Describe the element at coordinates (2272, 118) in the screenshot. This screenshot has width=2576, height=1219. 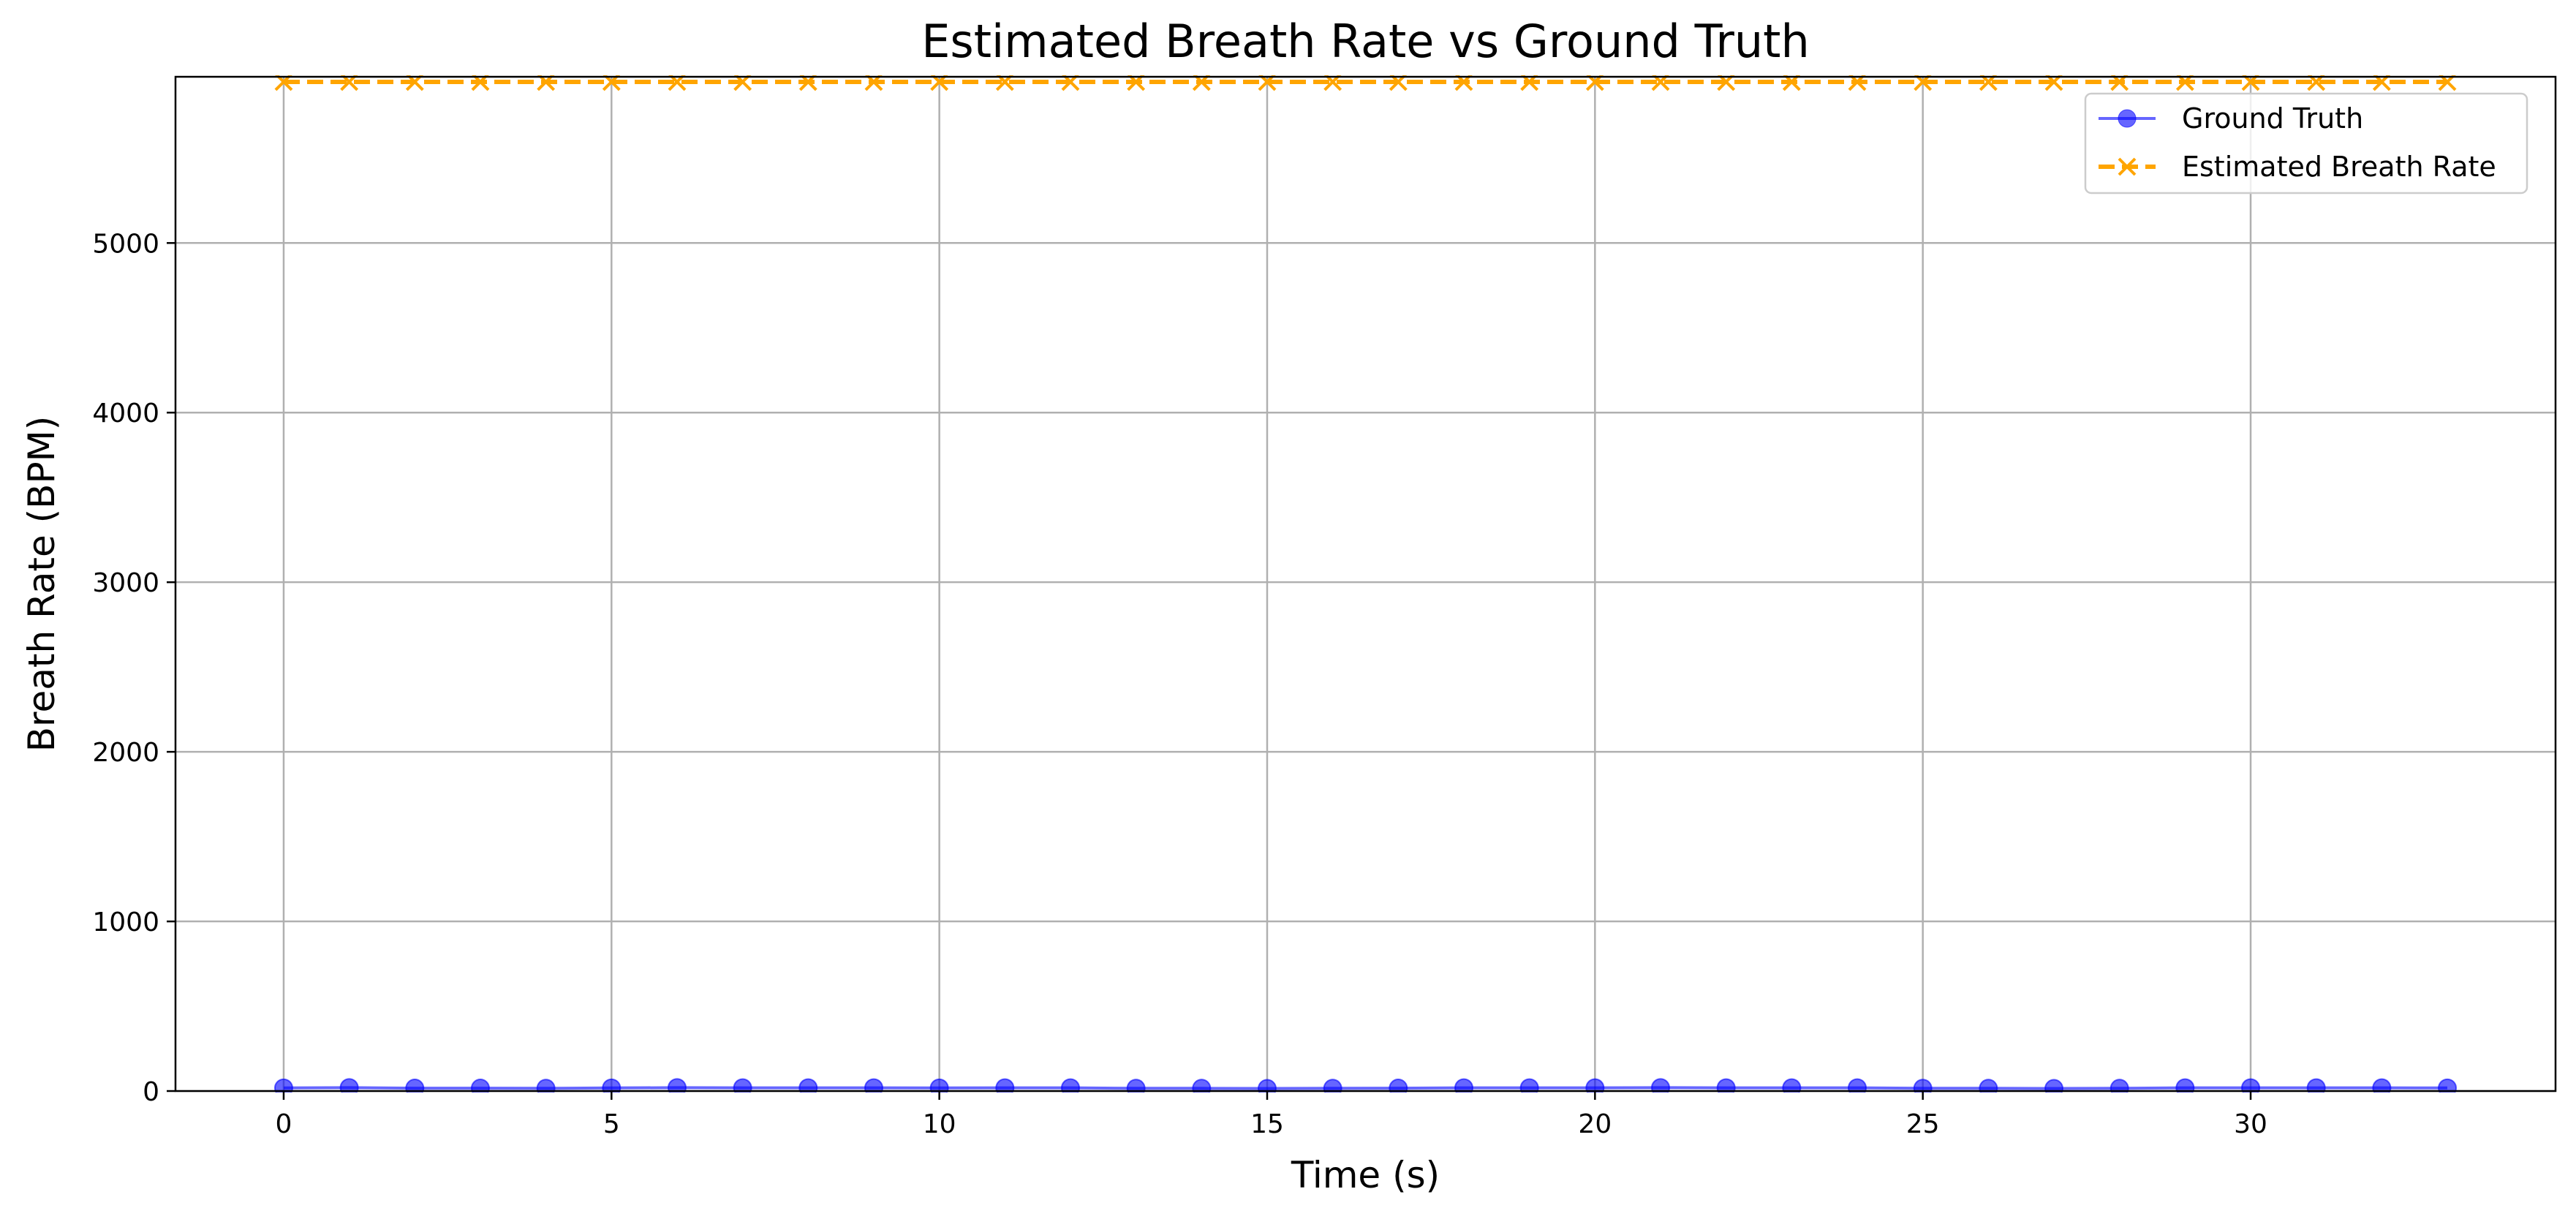
I see `legend-label: Ground Truth` at that location.